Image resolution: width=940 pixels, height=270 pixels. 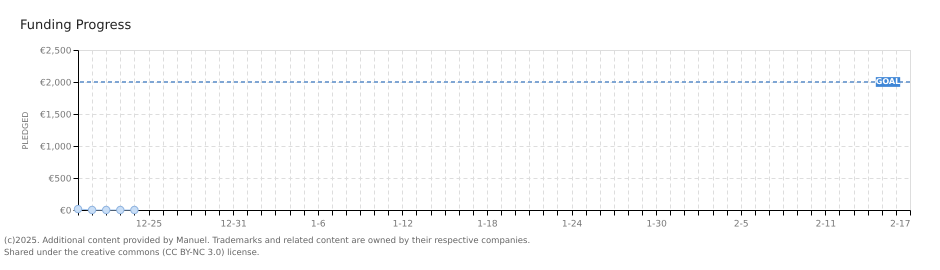 I want to click on x-tick-label: 1-24, so click(x=572, y=225).